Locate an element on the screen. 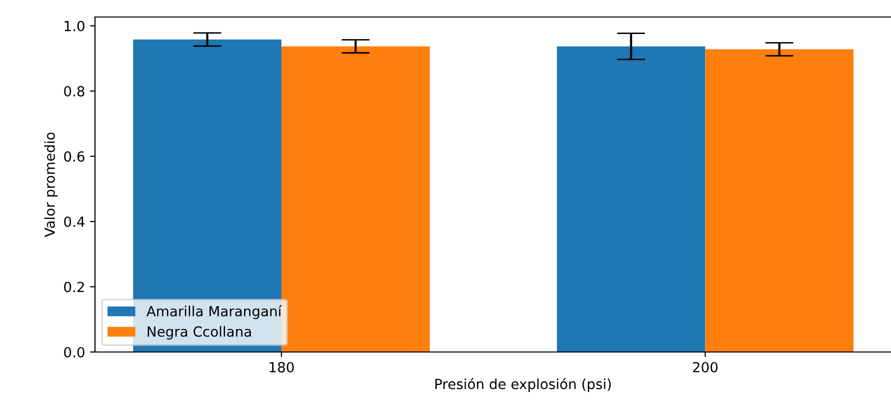 This screenshot has width=891, height=401. y-tick-label: 0.0 is located at coordinates (74, 352).